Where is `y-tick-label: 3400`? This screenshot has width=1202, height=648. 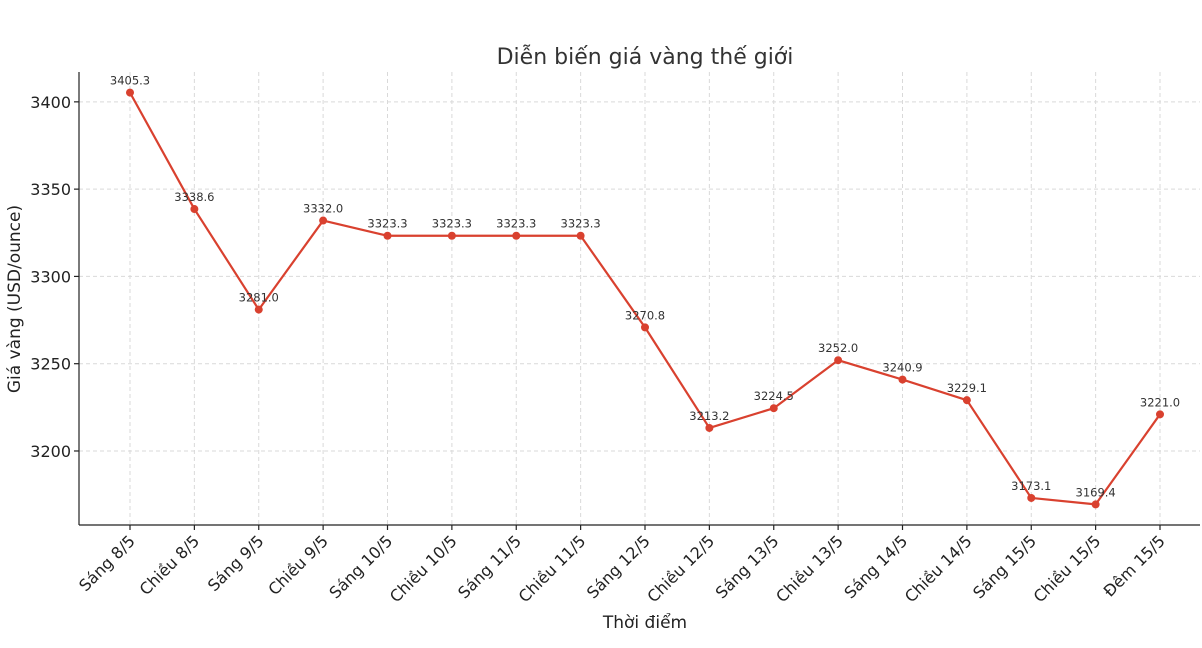 y-tick-label: 3400 is located at coordinates (50, 102).